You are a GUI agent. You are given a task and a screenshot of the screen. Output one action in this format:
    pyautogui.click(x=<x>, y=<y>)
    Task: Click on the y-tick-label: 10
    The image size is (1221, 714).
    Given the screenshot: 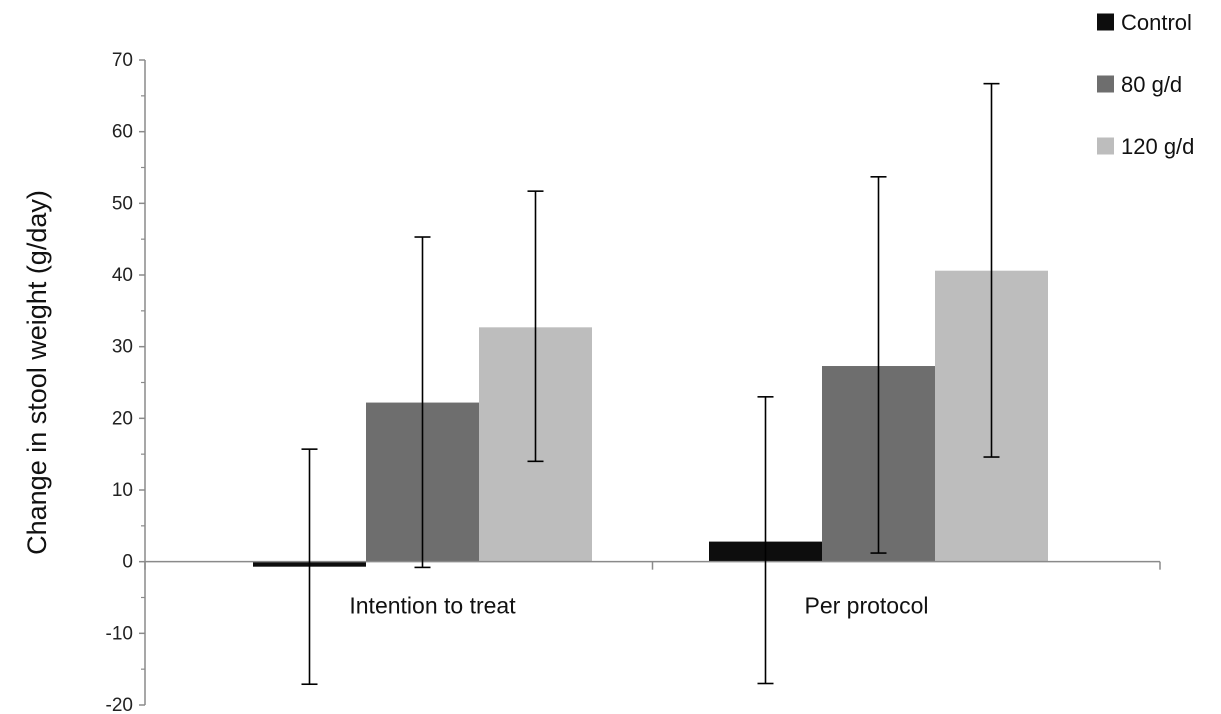 What is the action you would take?
    pyautogui.click(x=122, y=490)
    